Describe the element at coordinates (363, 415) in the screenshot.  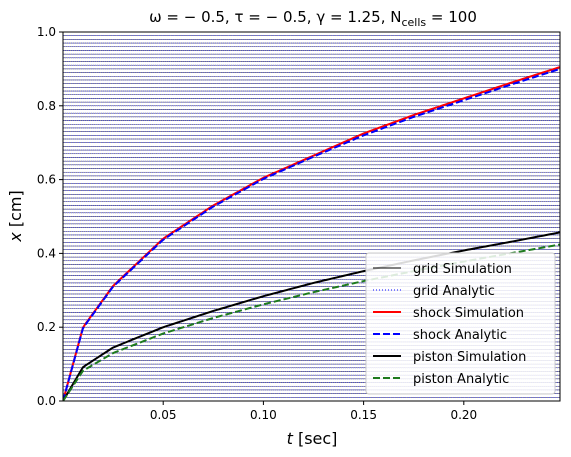
I see `x-tick-label: 0.15` at that location.